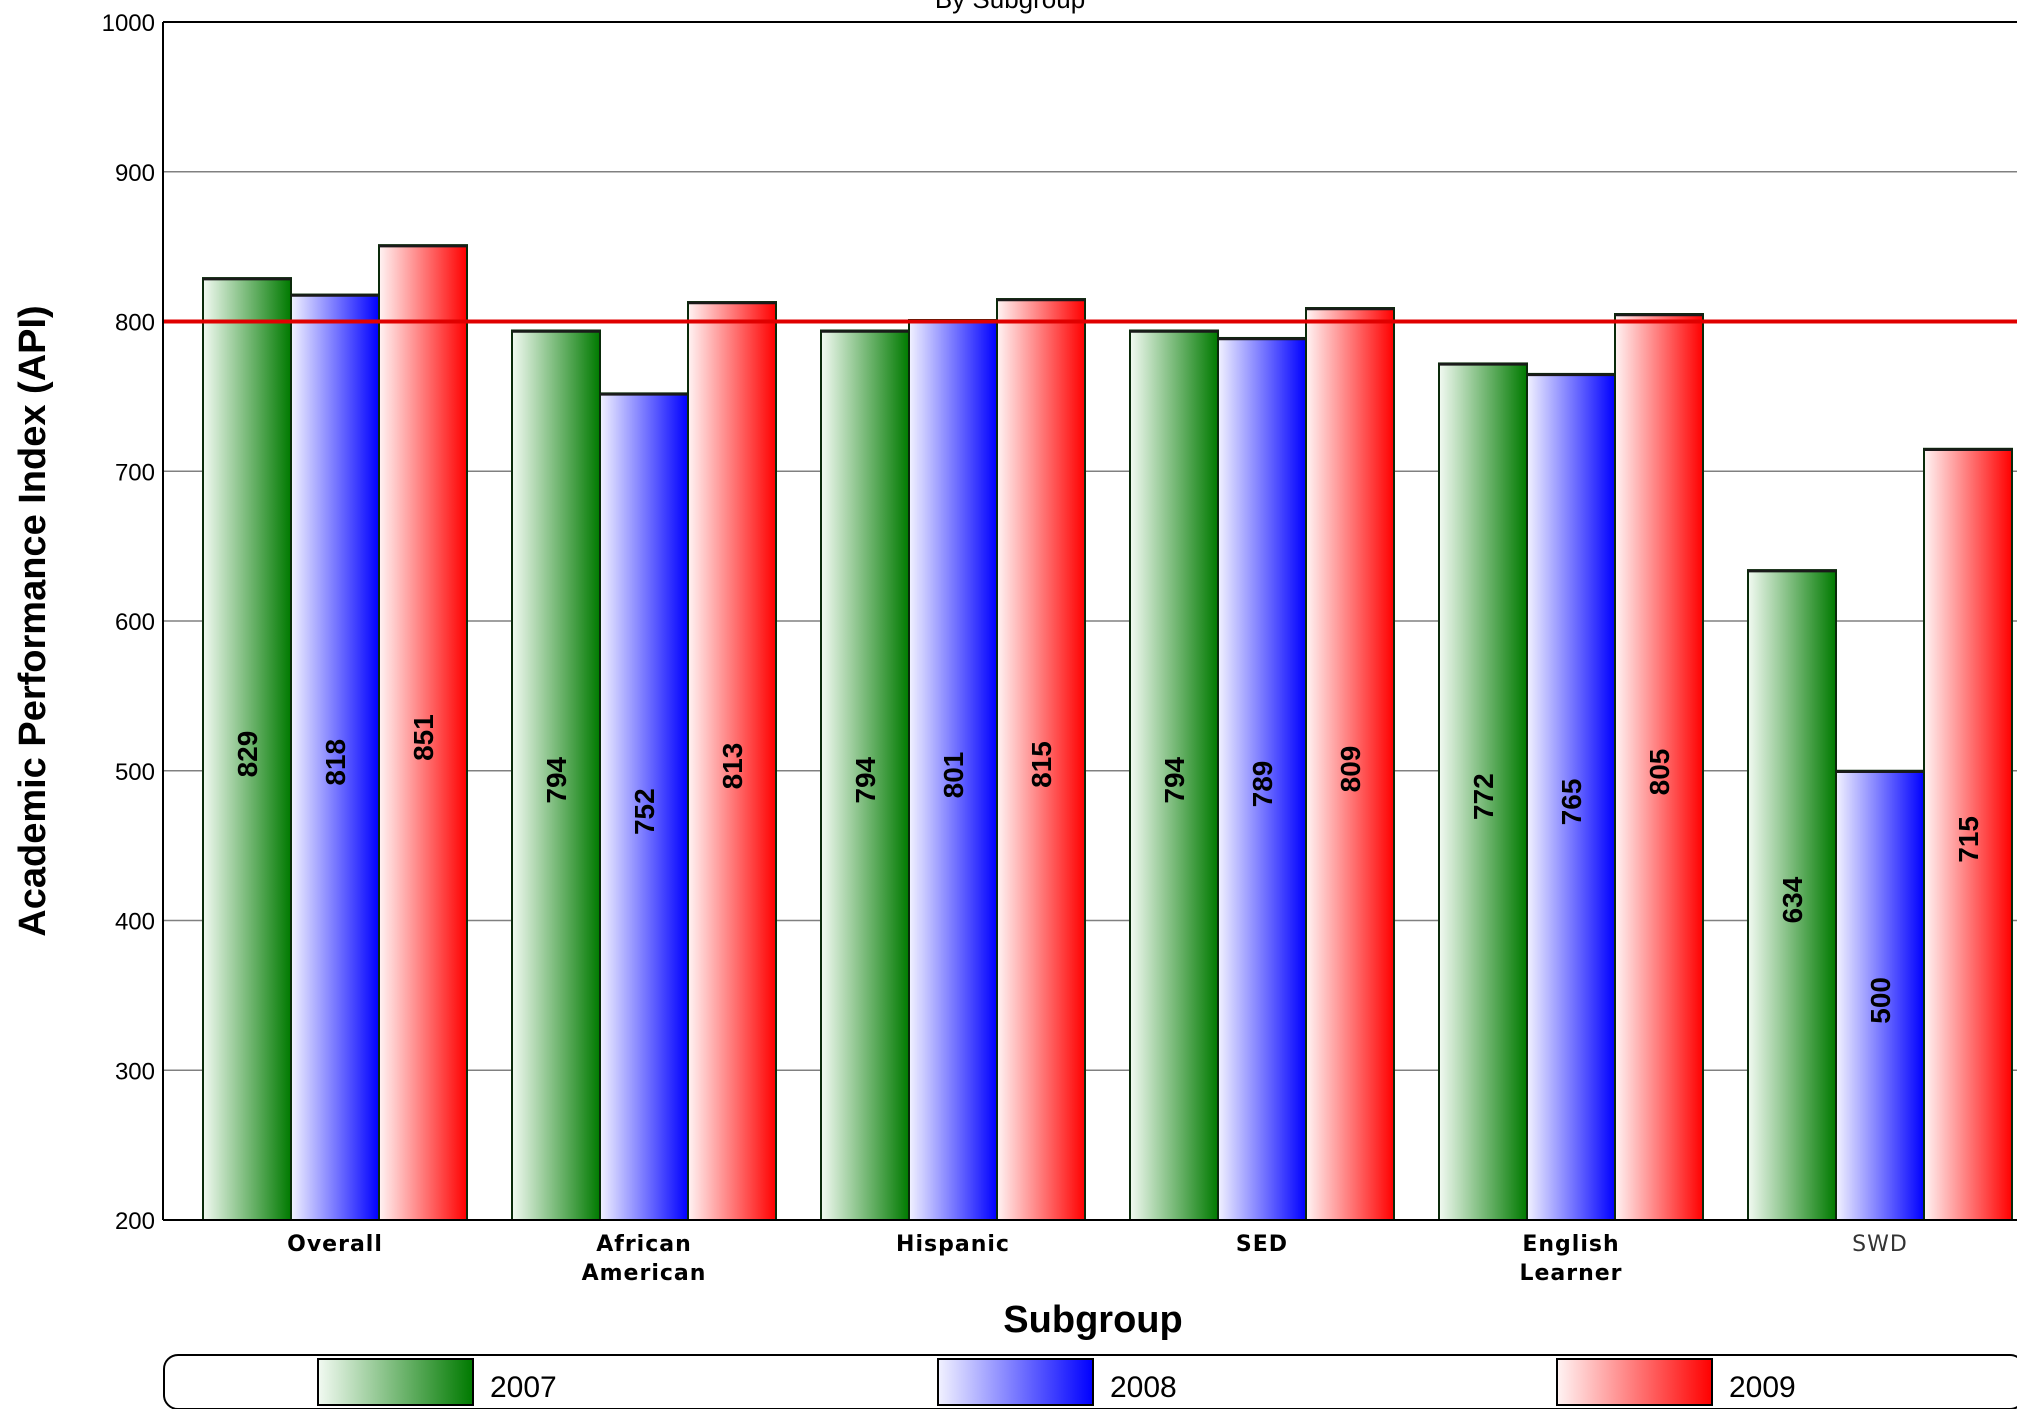 This screenshot has height=1409, width=2017. I want to click on legend-label: 2008, so click(1143, 1387).